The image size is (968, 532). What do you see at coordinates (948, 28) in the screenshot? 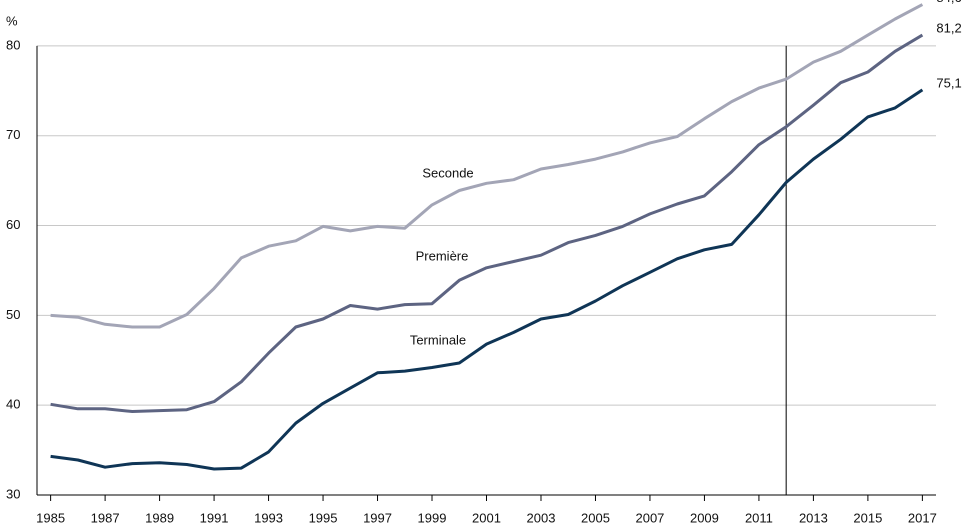
I see `value-label: 81,2` at bounding box center [948, 28].